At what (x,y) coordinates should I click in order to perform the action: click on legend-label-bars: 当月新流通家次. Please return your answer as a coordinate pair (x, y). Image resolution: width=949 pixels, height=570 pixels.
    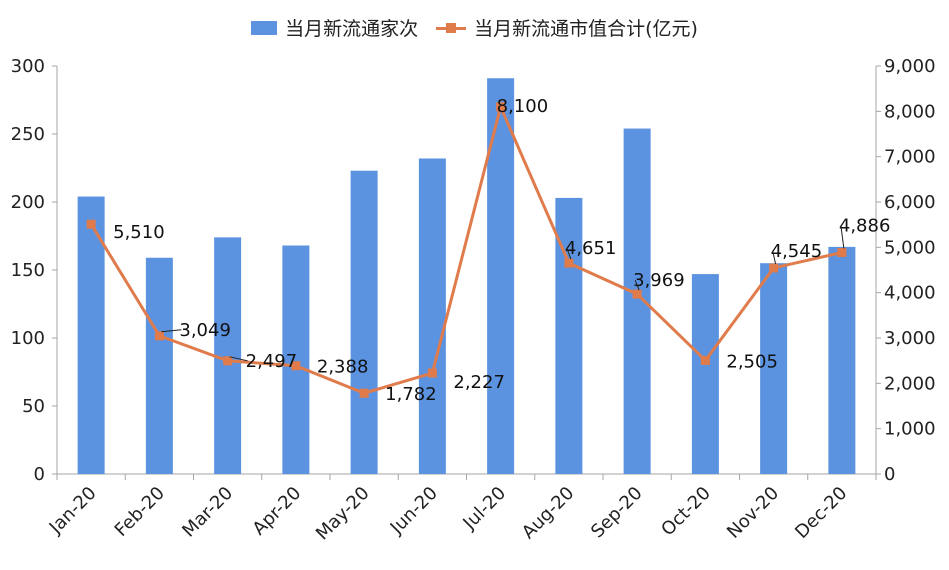
    Looking at the image, I should click on (352, 29).